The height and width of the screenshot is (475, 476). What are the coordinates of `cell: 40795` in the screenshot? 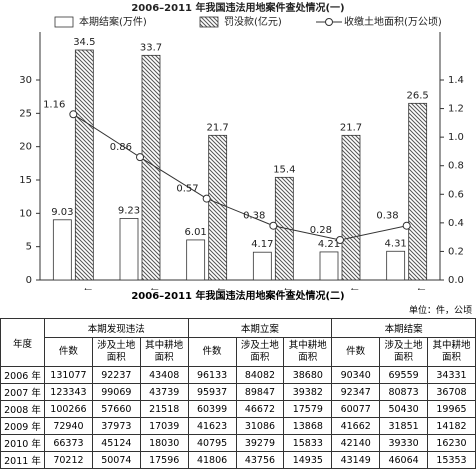 It's located at (212, 443).